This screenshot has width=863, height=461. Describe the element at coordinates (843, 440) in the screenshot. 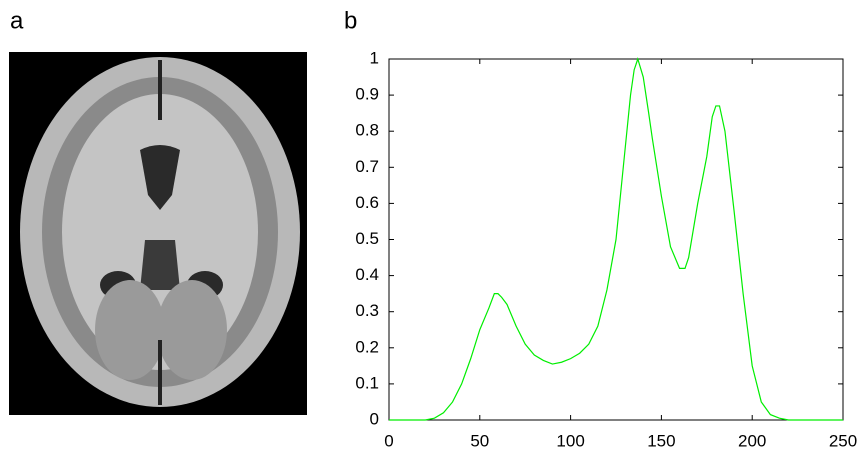

I see `x-tick-label: 250` at that location.